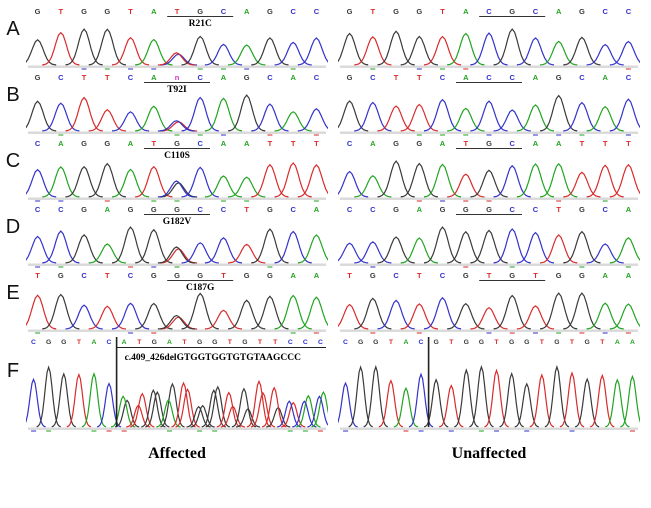  I want to click on panel-D: D C C G A G G G C C T G C A G182V C C G A G G G C C T G C A, so click(325, 236).